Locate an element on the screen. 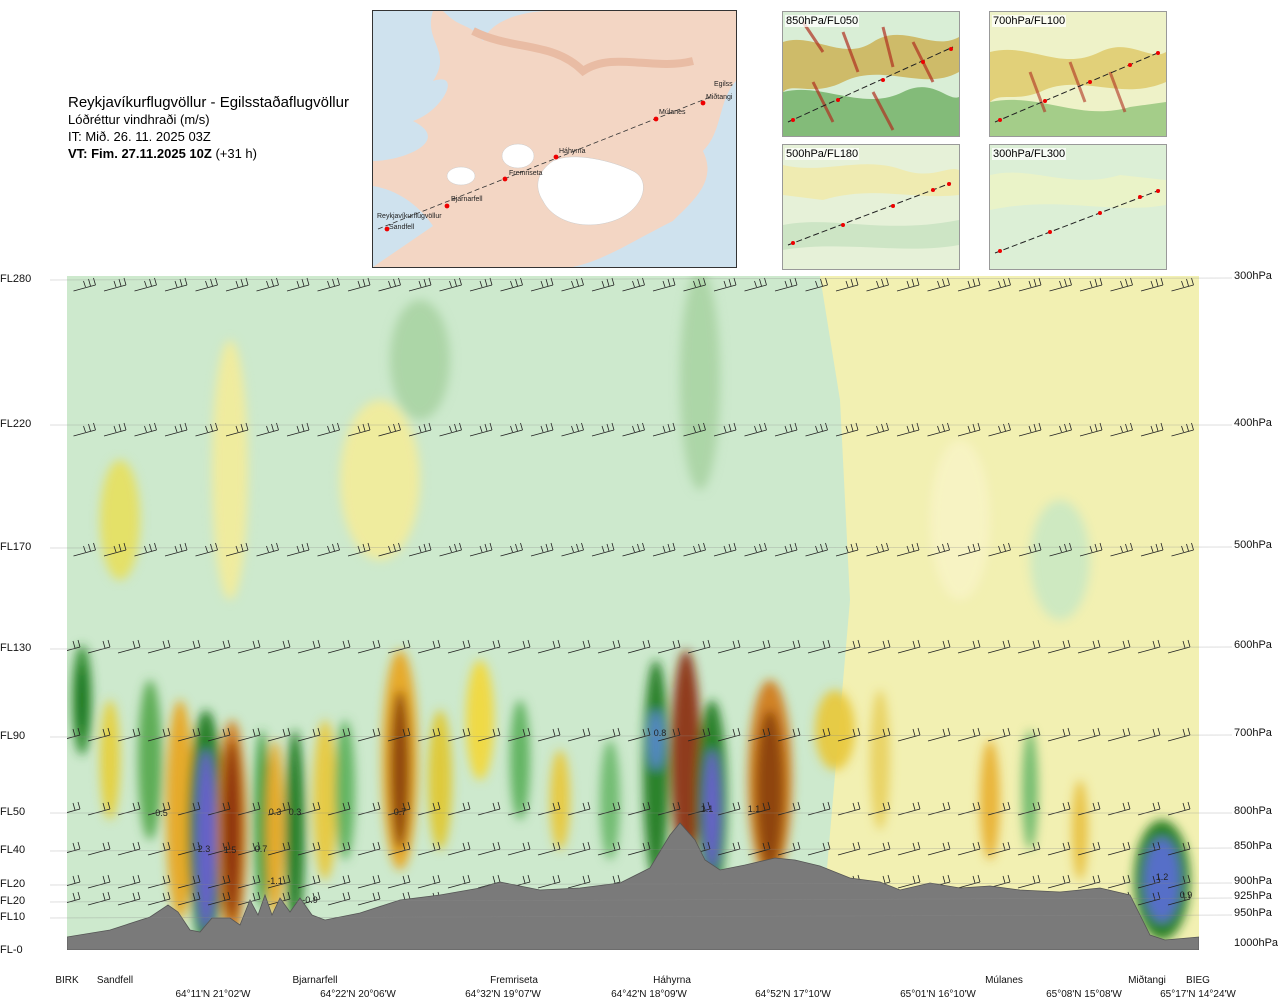 Image resolution: width=1280 pixels, height=1005 pixels. flight-level-label: FL130 is located at coordinates (16, 648).